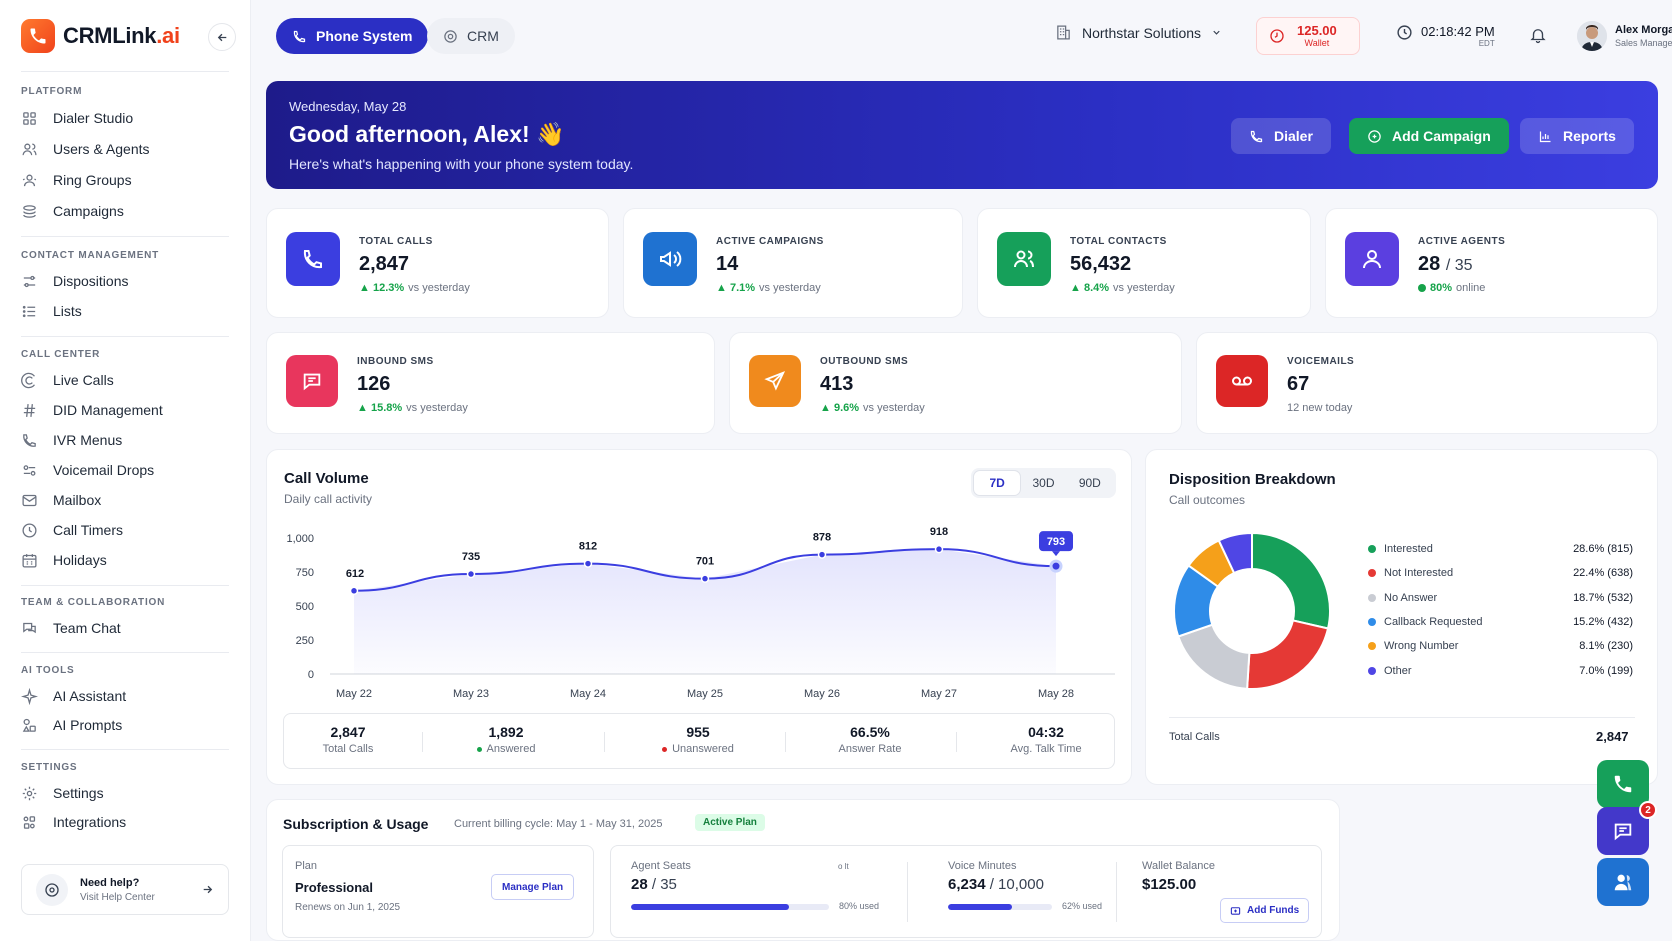  I want to click on call-fab-button, so click(1623, 784).